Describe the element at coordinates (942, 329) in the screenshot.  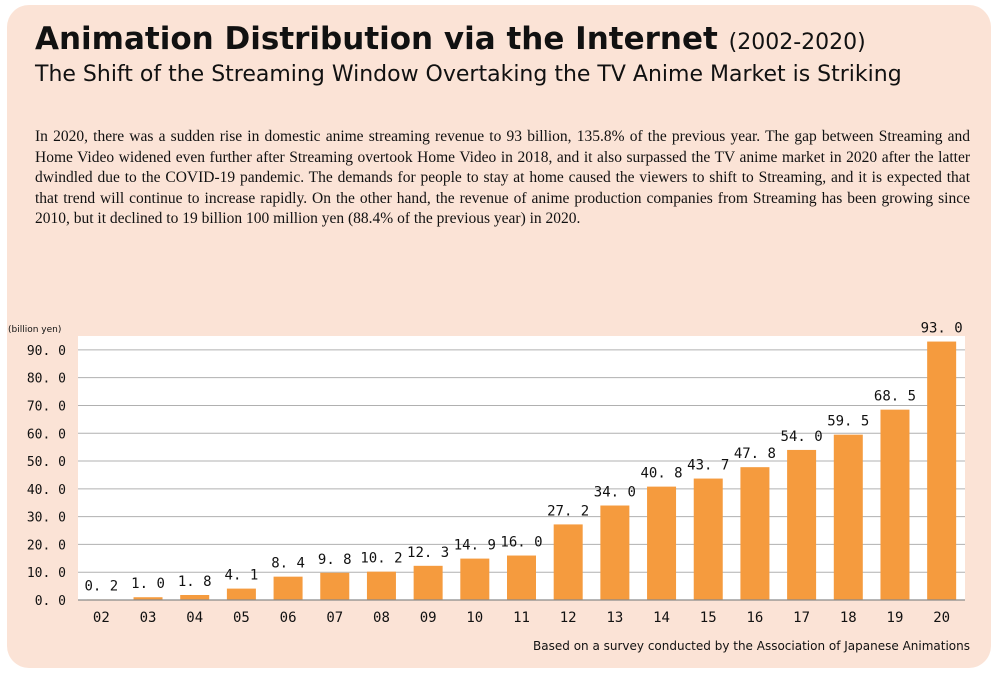
I see `bar-value-label: 93. 0` at that location.